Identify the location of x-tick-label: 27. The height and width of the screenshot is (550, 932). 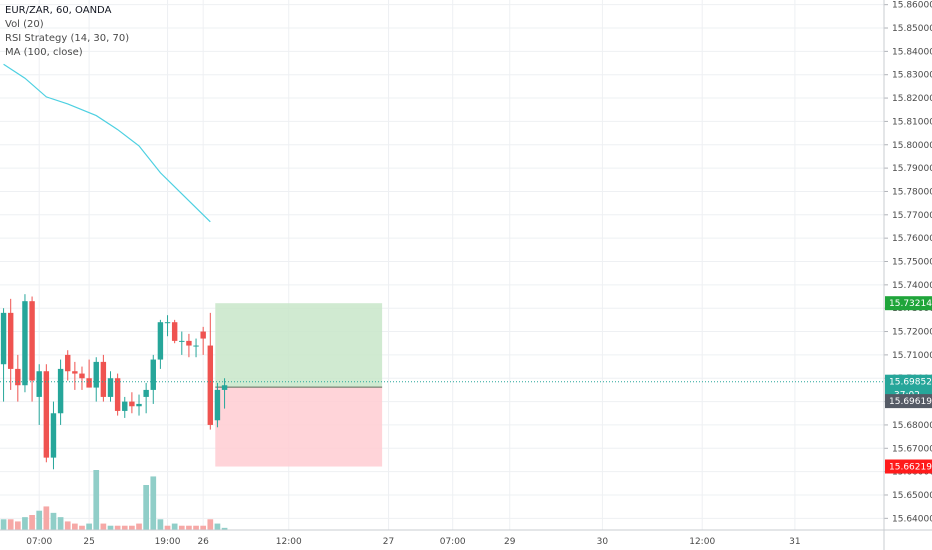
(388, 542).